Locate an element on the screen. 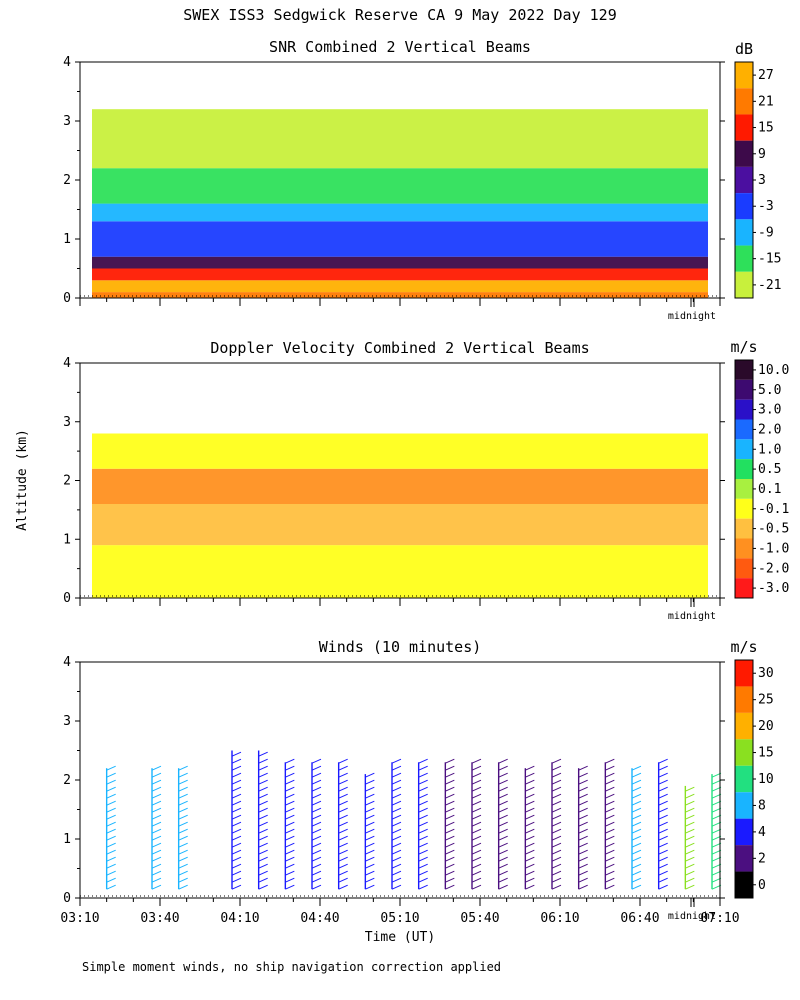 This screenshot has width=800, height=1000. x-axis-label: Time (UT) is located at coordinates (400, 937).